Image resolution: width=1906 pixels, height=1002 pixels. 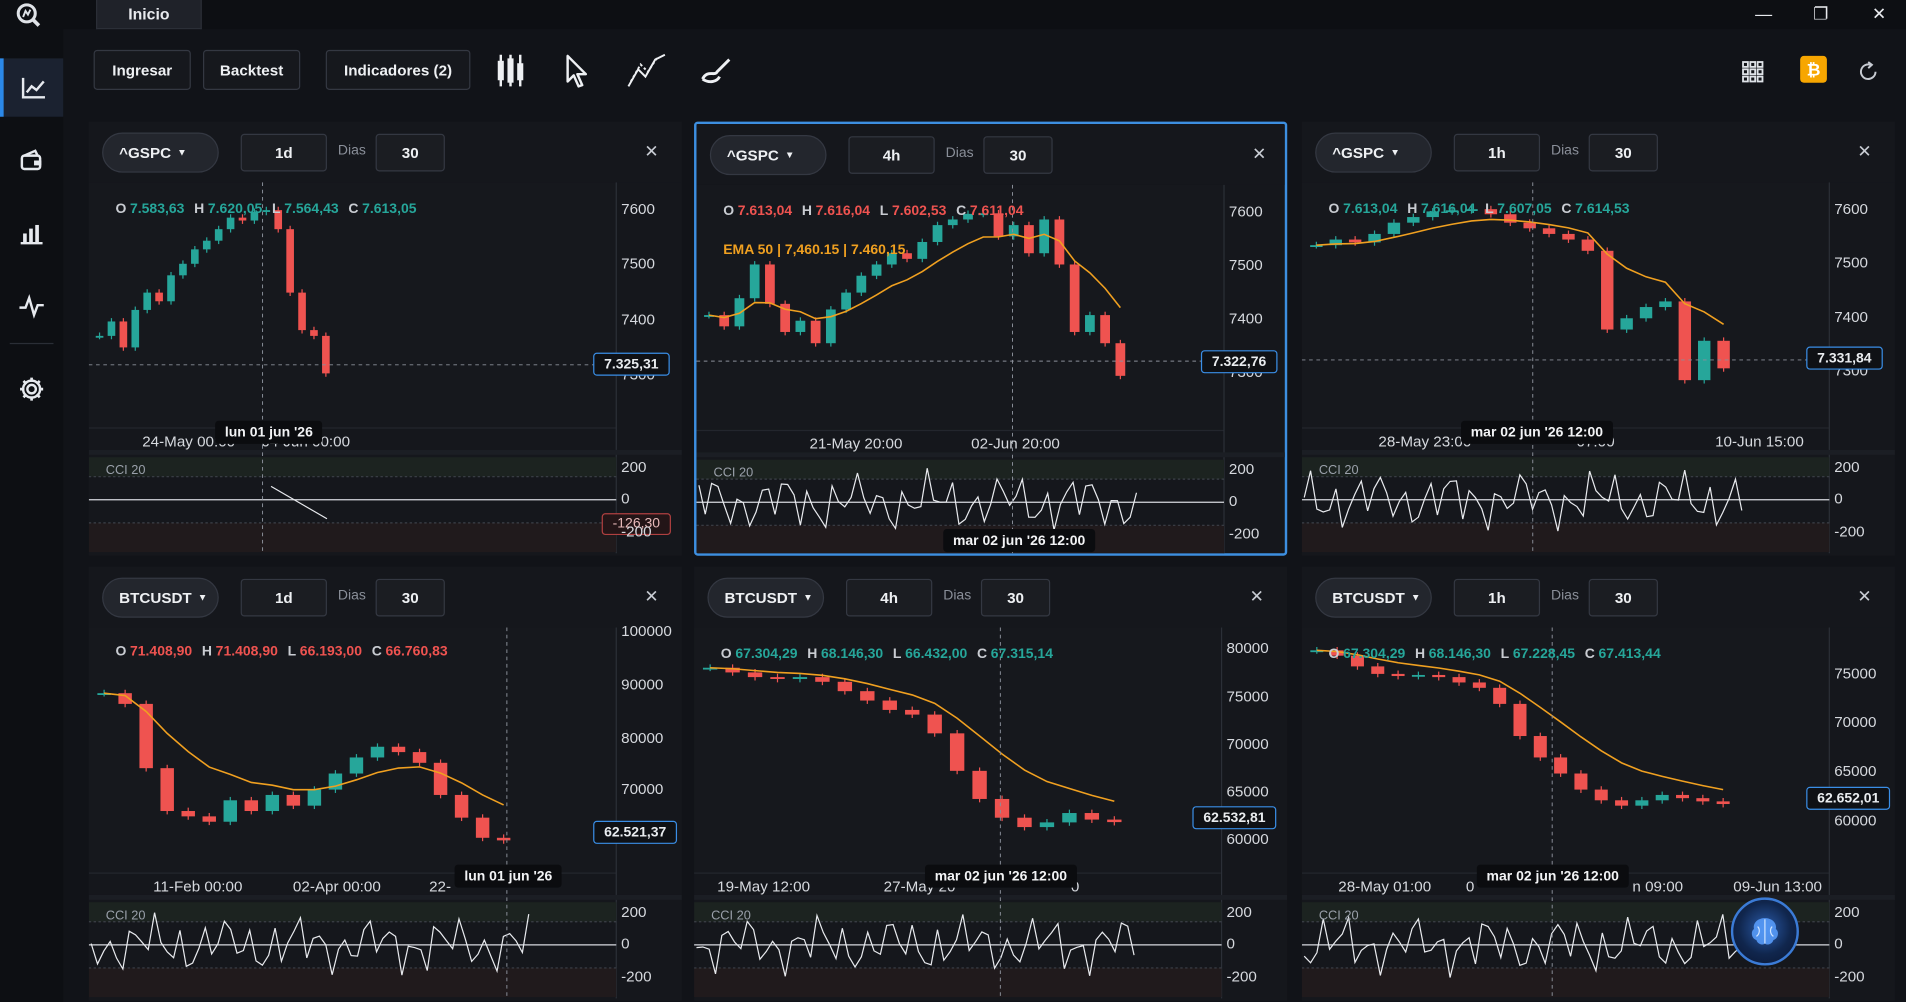 What do you see at coordinates (1764, 931) in the screenshot?
I see `ai-assistant-button` at bounding box center [1764, 931].